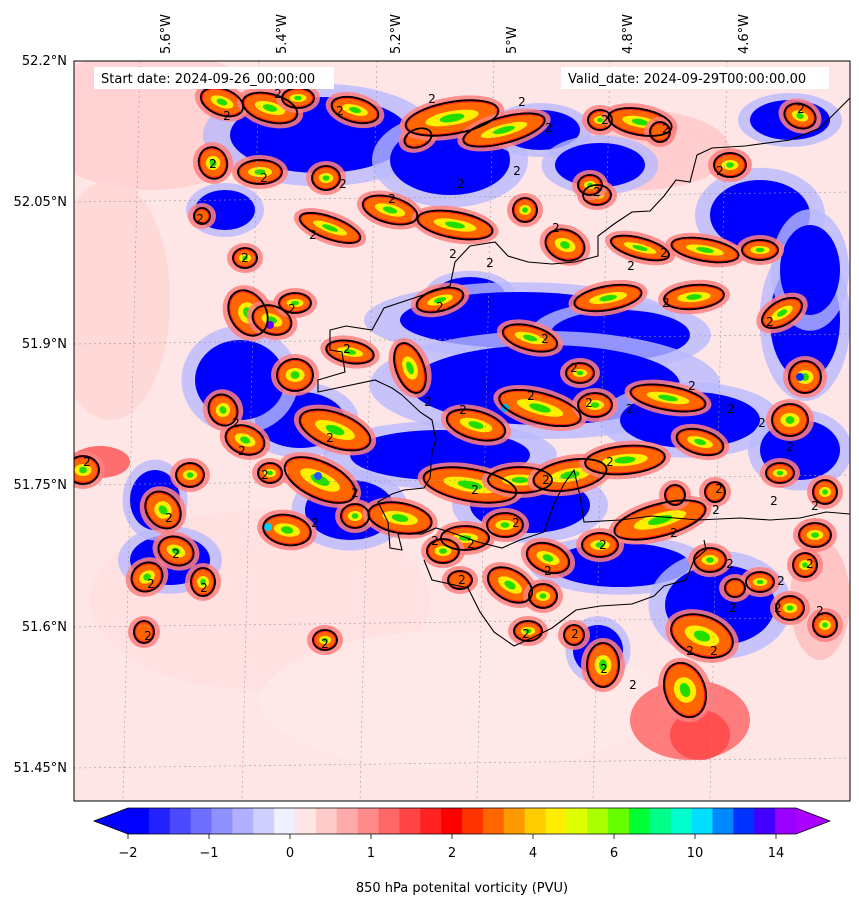  I want to click on lon-label: 4.6°W, so click(744, 34).